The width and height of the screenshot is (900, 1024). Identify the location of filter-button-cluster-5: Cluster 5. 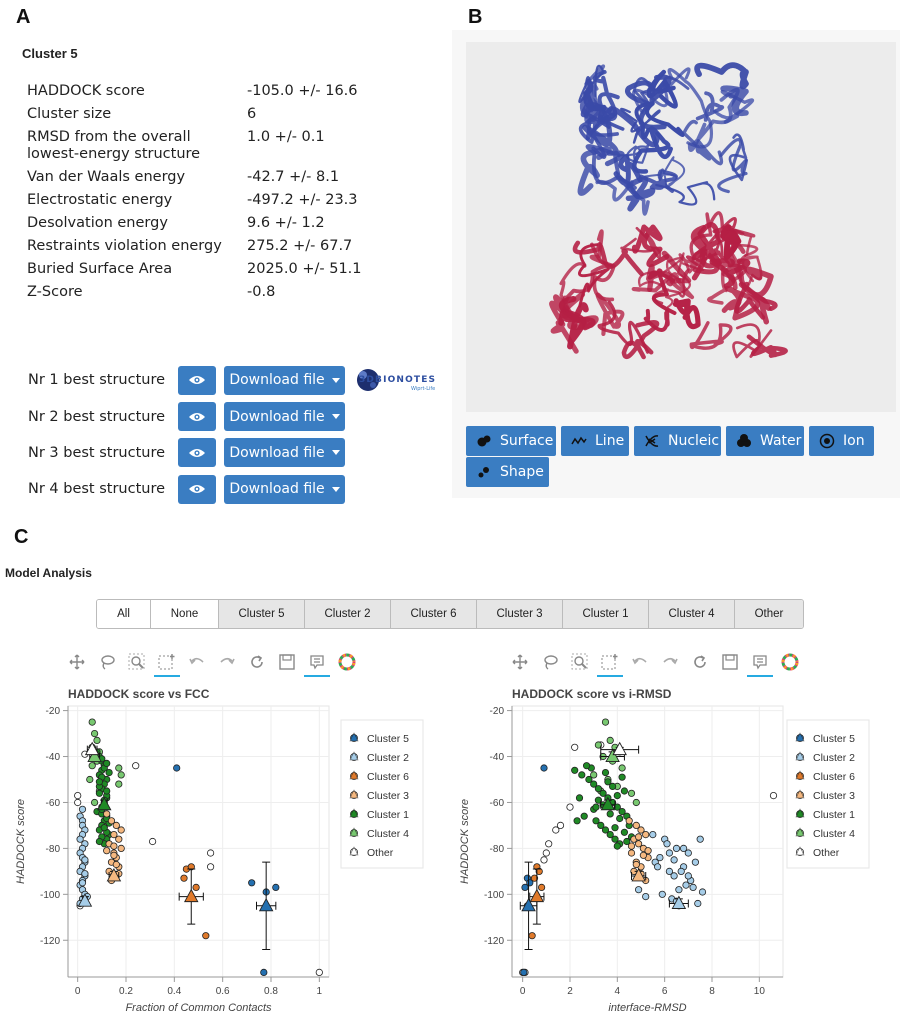
(262, 614).